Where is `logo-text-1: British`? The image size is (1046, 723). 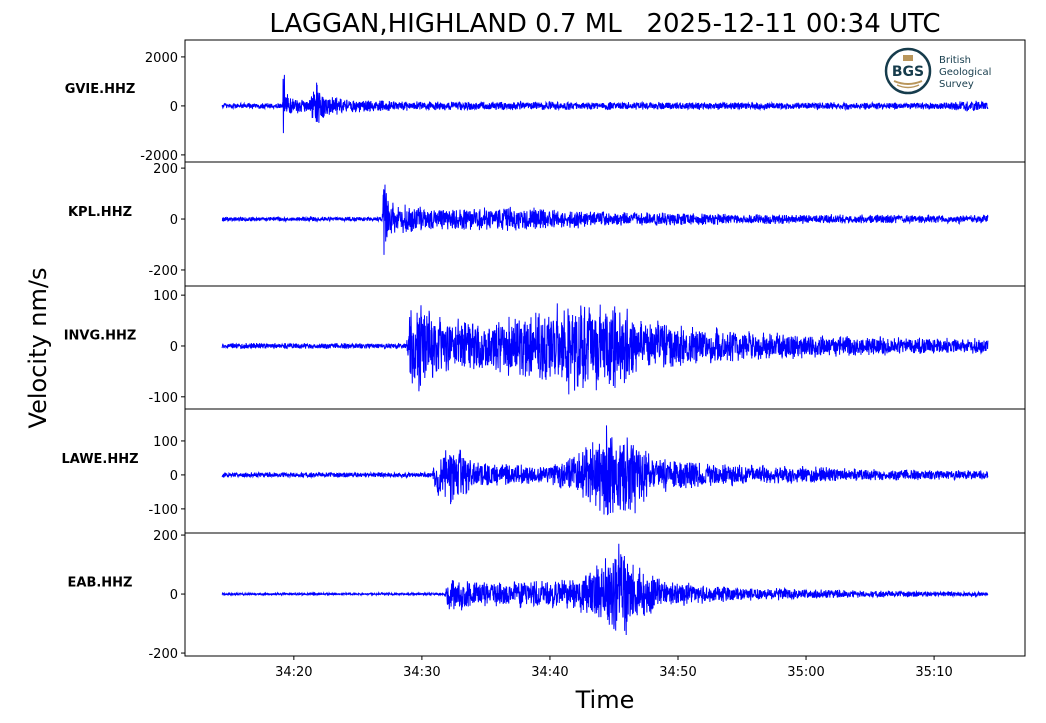
logo-text-1: British is located at coordinates (955, 60).